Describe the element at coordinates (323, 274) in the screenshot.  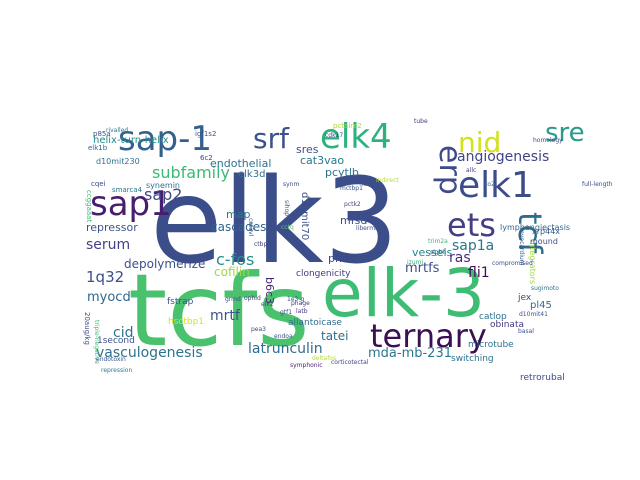
I see `cloud-word-clongenicity: clongenicity` at that location.